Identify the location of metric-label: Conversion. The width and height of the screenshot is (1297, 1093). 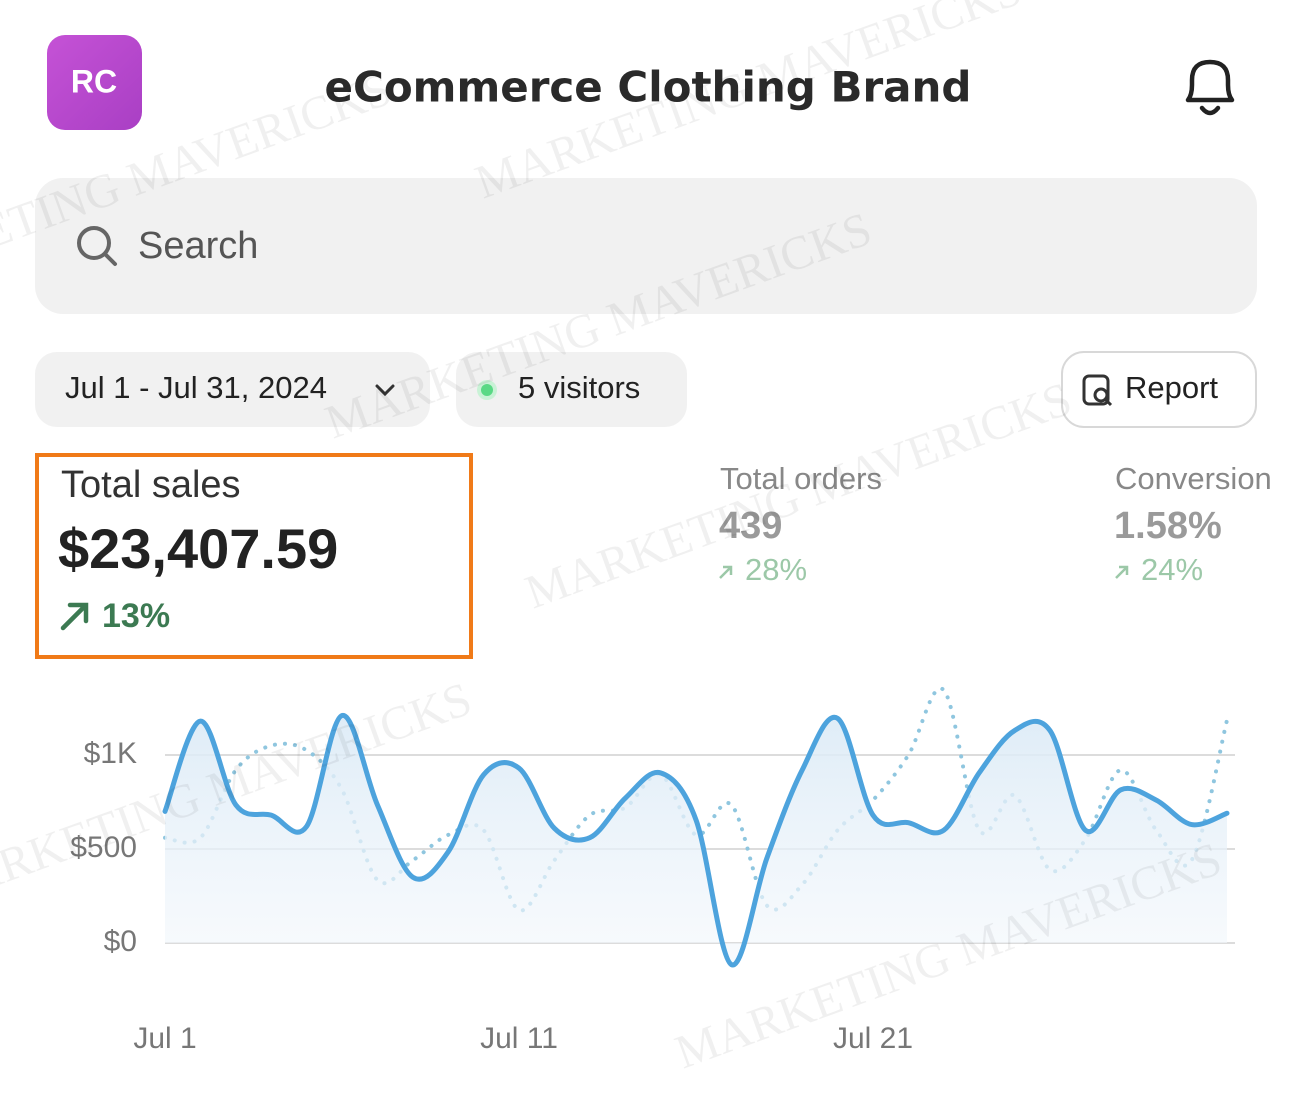
(1193, 478).